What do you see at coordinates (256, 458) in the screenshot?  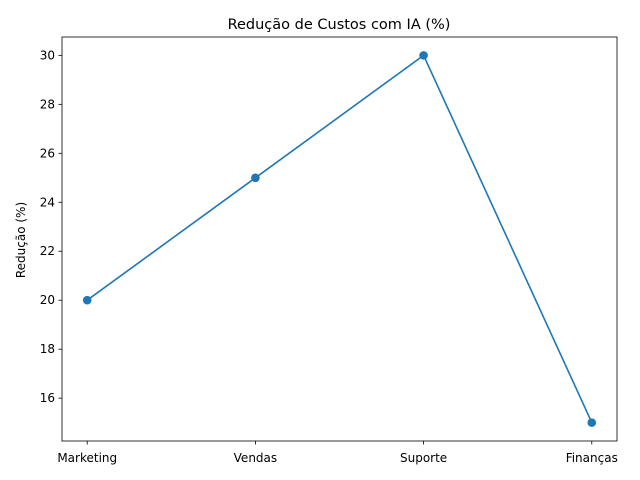 I see `x-tick-label: Vendas` at bounding box center [256, 458].